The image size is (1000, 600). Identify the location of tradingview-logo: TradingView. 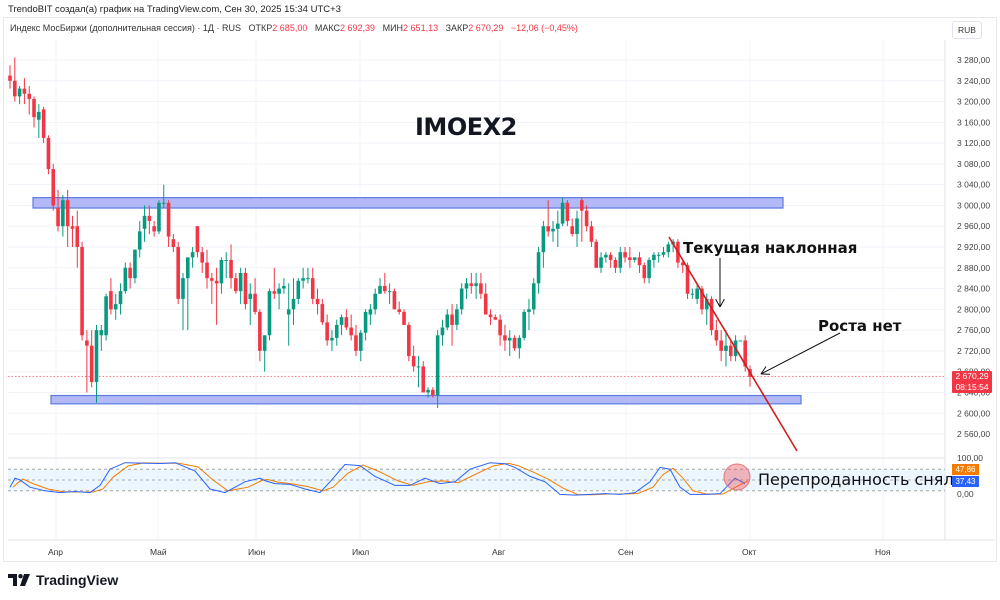
(63, 580).